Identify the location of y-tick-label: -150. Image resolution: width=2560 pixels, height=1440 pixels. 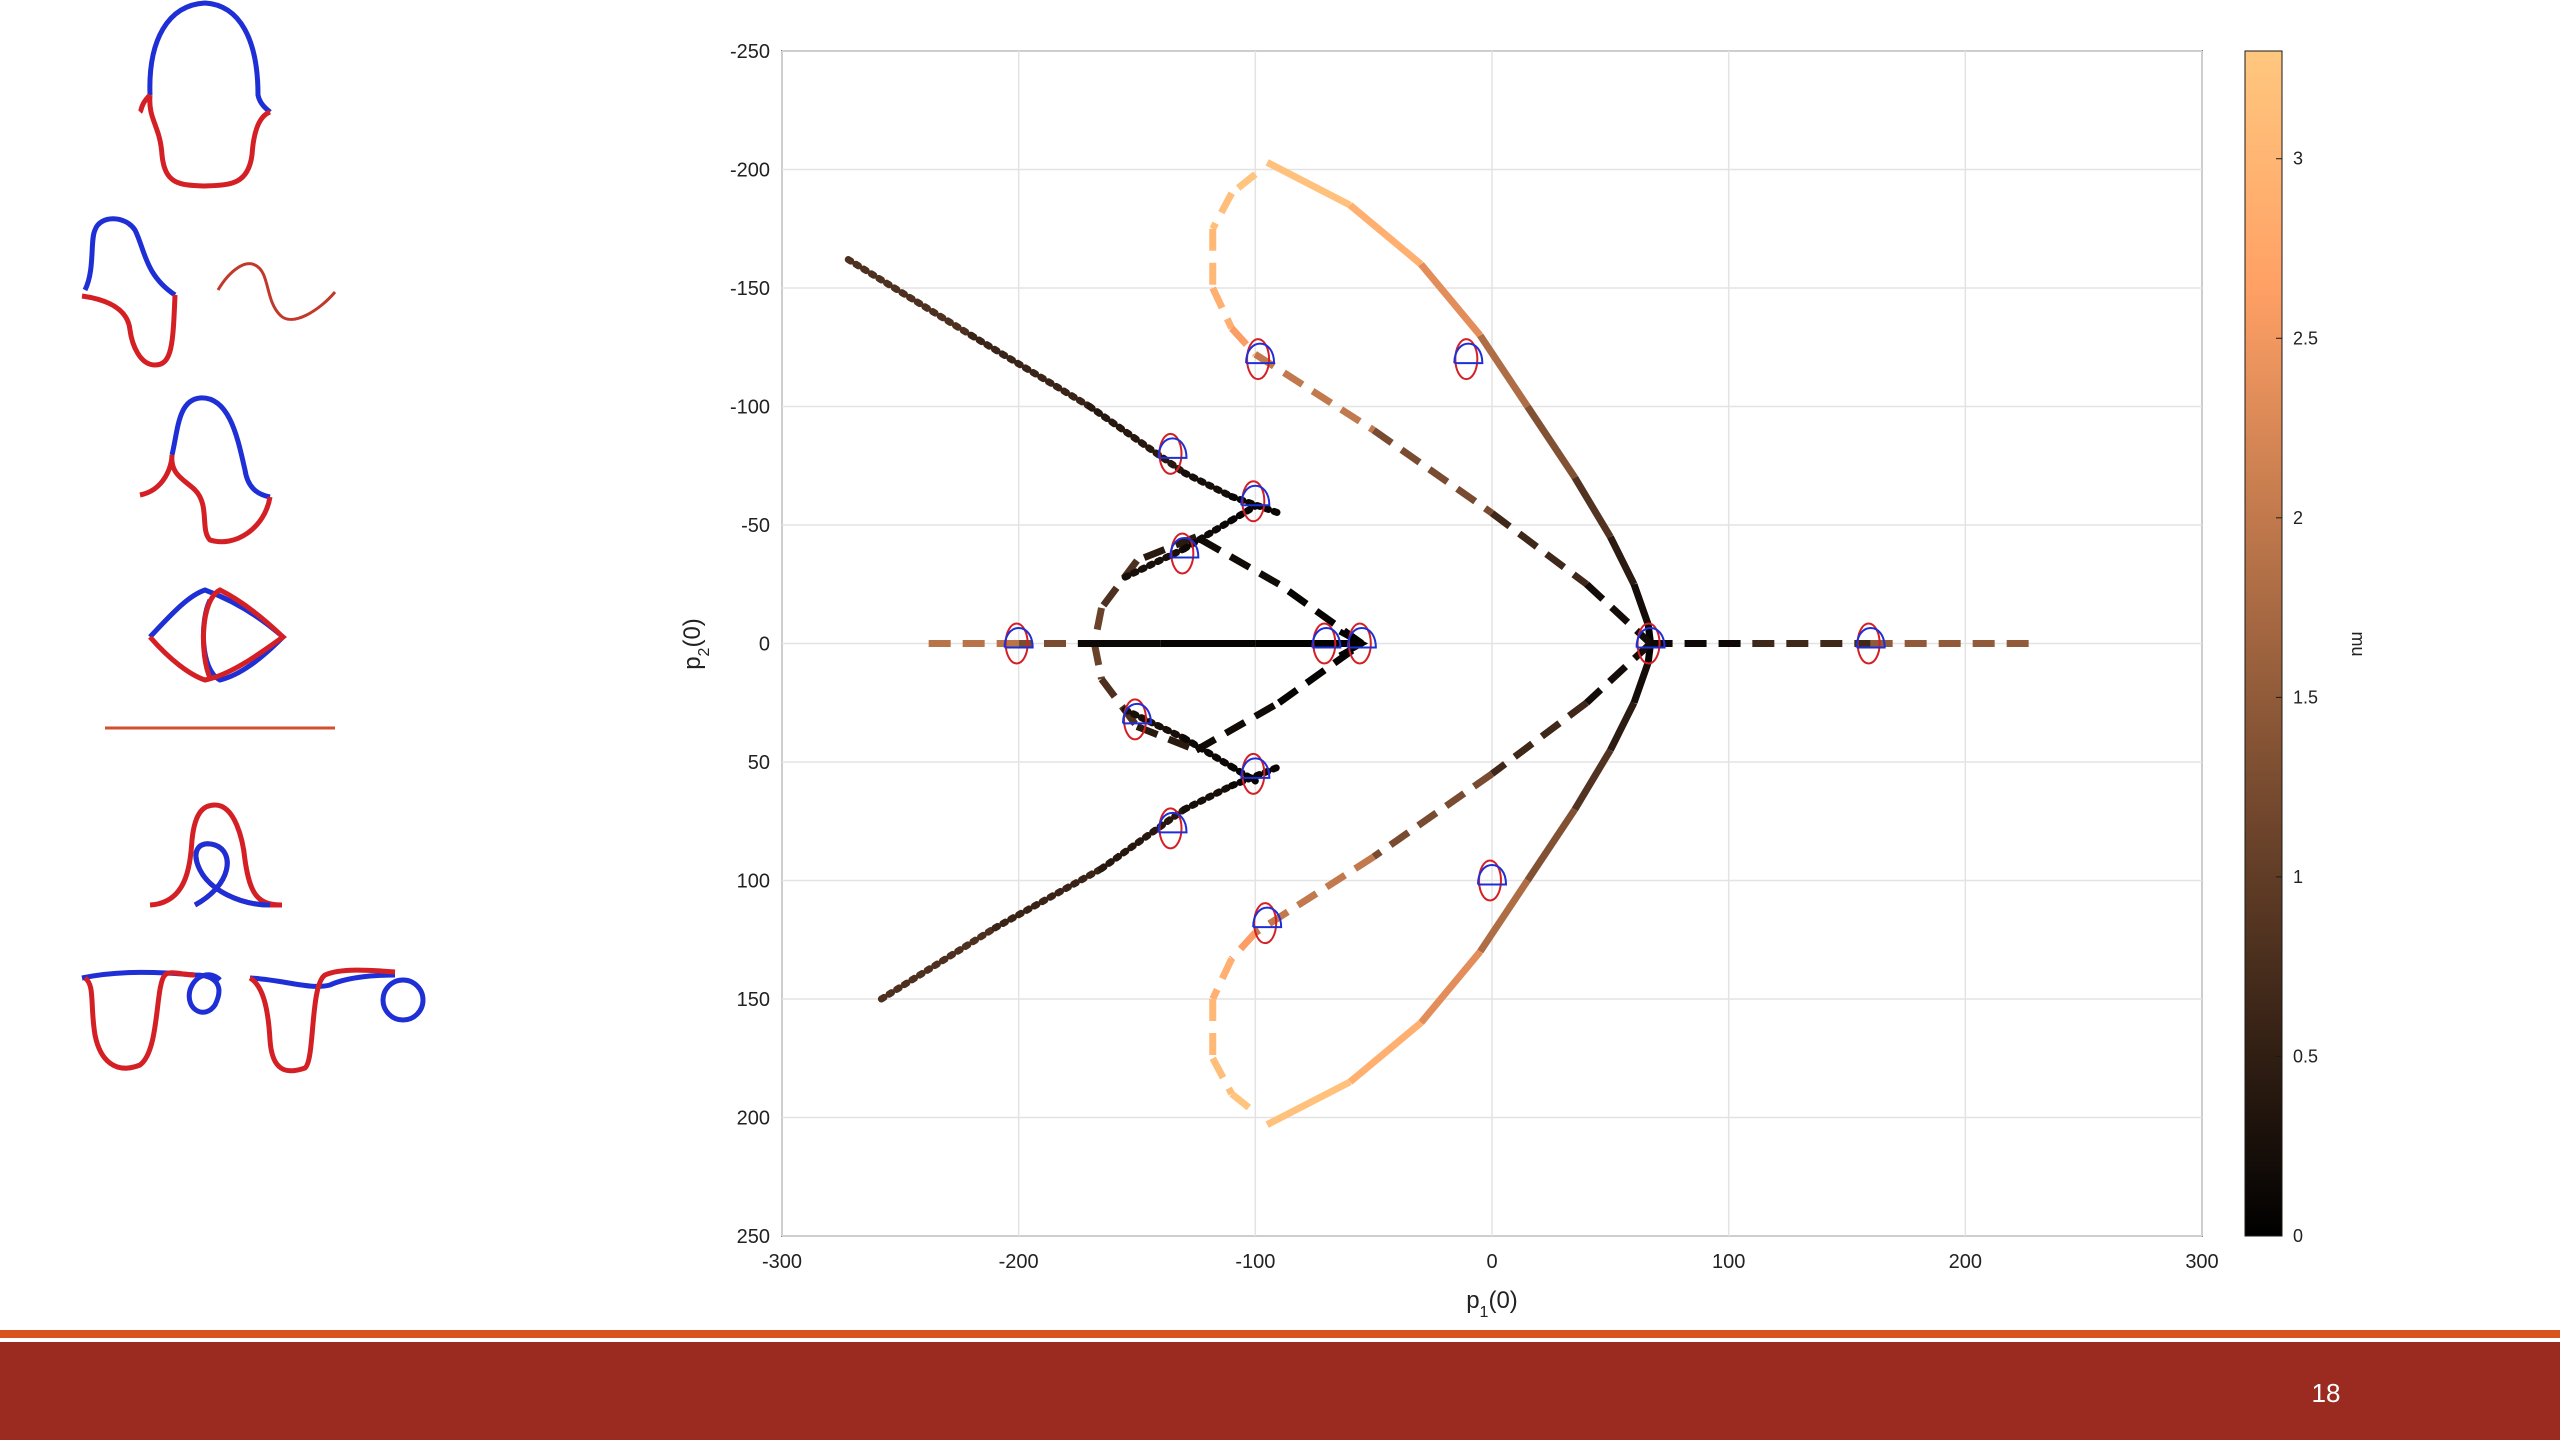
(750, 289).